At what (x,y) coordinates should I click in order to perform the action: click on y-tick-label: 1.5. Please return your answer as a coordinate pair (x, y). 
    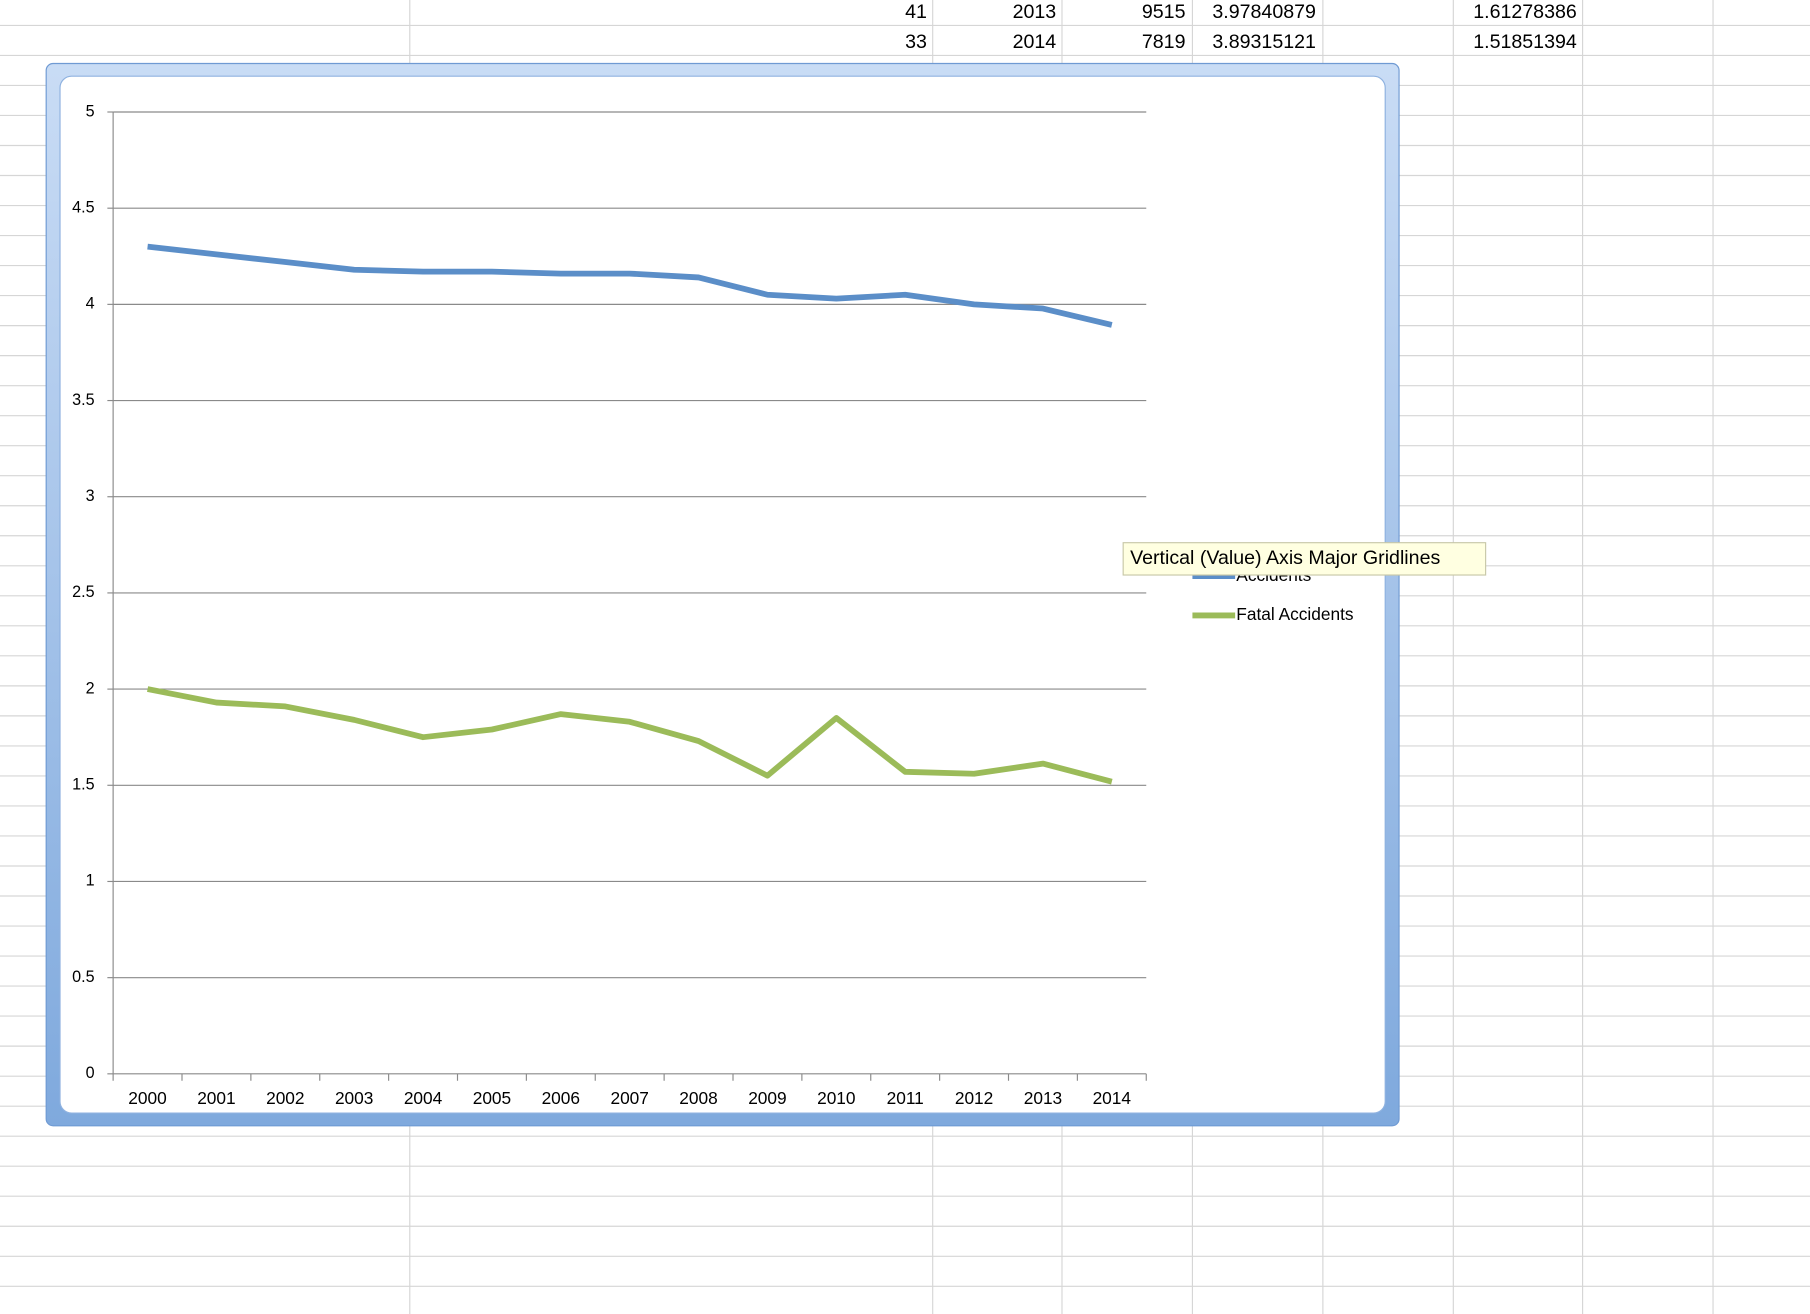
    Looking at the image, I should click on (83, 785).